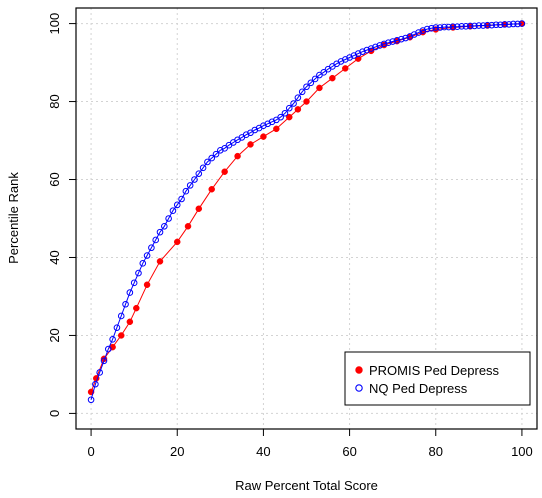  Describe the element at coordinates (418, 388) in the screenshot. I see `legend-label-nq: NQ Ped Depress` at that location.